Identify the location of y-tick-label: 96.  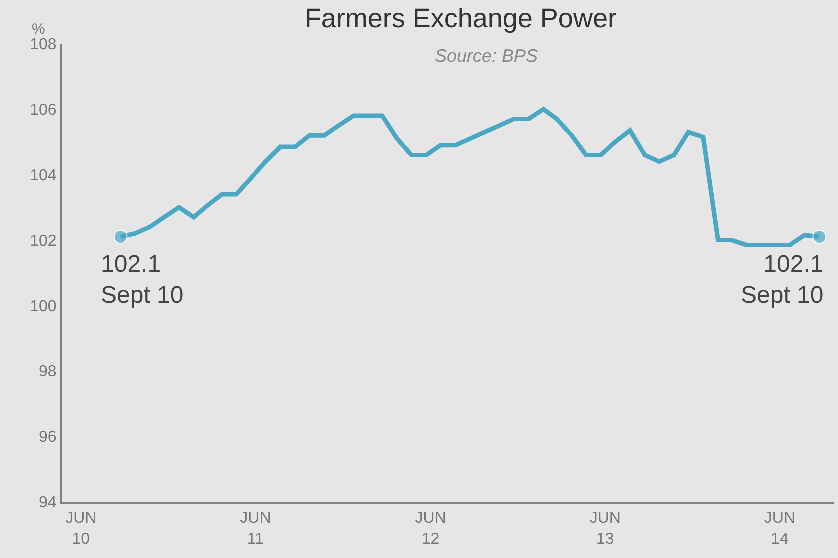
(48, 437).